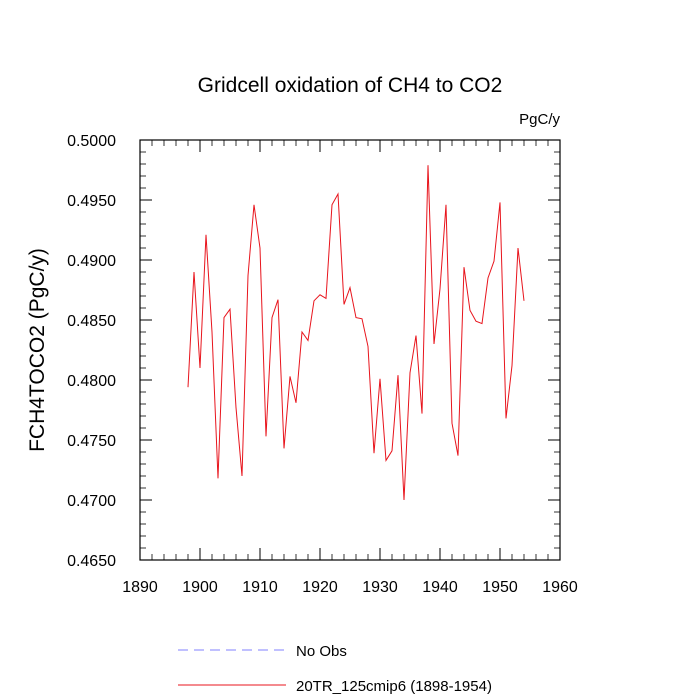 This screenshot has width=700, height=700. I want to click on y-tick-label: 0.4950, so click(91, 201).